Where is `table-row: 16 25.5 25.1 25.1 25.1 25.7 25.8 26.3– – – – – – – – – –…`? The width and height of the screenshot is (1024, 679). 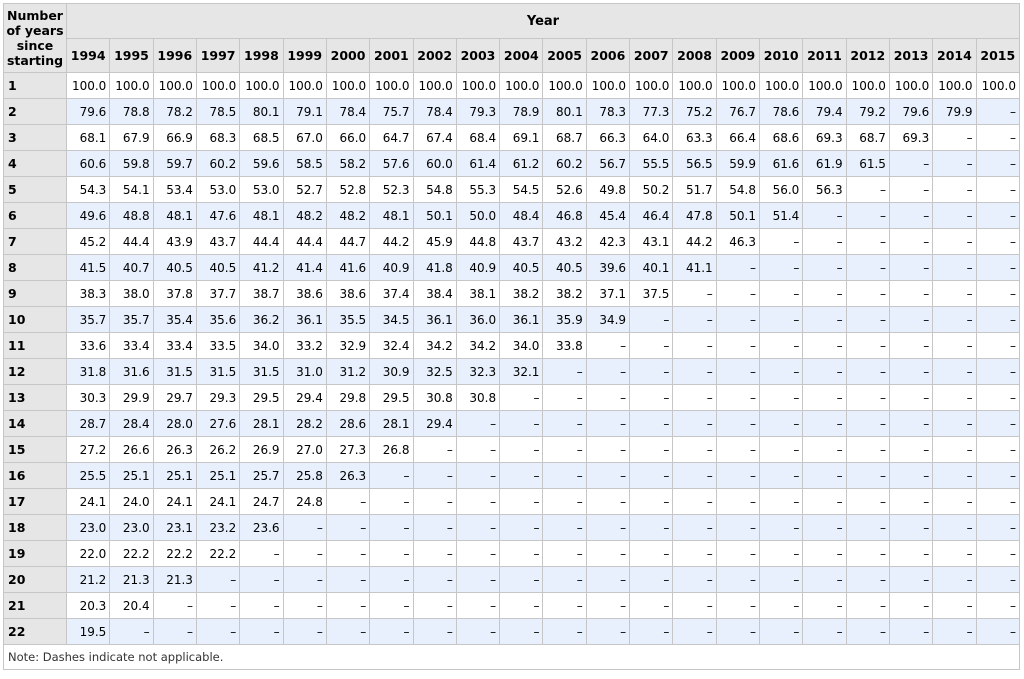 table-row: 16 25.5 25.1 25.1 25.1 25.7 25.8 26.3– – – – – – – – – –… is located at coordinates (512, 475).